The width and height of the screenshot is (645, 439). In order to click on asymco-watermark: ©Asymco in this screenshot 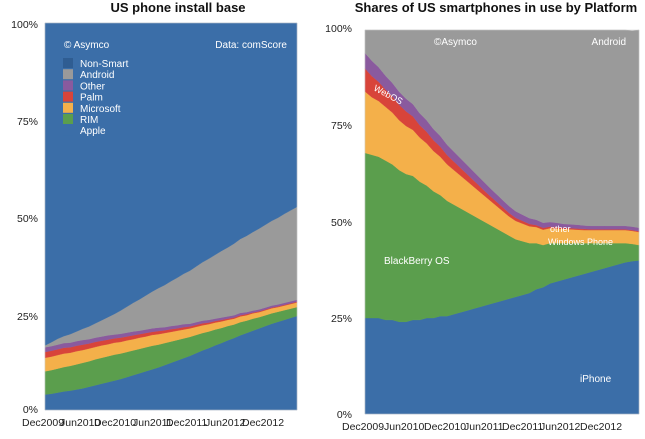, I will do `click(455, 42)`.